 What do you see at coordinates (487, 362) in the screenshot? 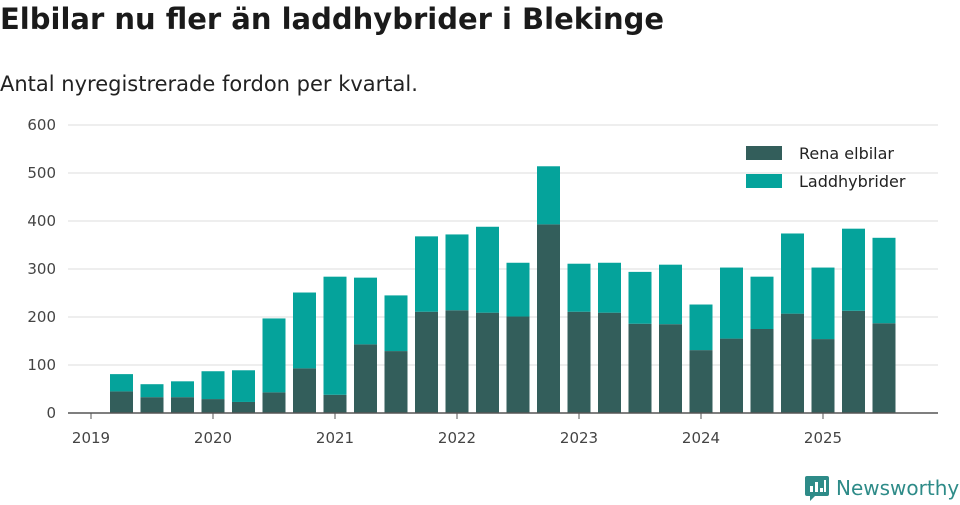
I see `bar-rena-elbilar-2022Q2` at bounding box center [487, 362].